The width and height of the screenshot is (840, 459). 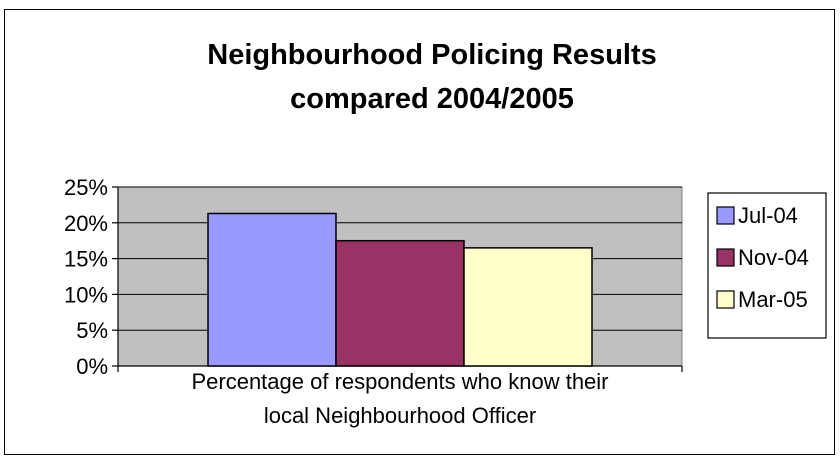 I want to click on y-tick-label-3: 10%, so click(x=86, y=294).